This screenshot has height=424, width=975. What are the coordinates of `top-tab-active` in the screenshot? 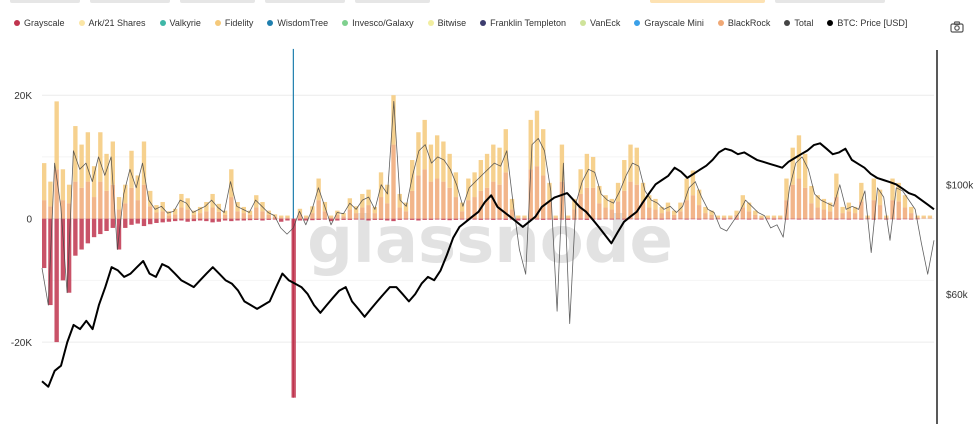 It's located at (707, 1).